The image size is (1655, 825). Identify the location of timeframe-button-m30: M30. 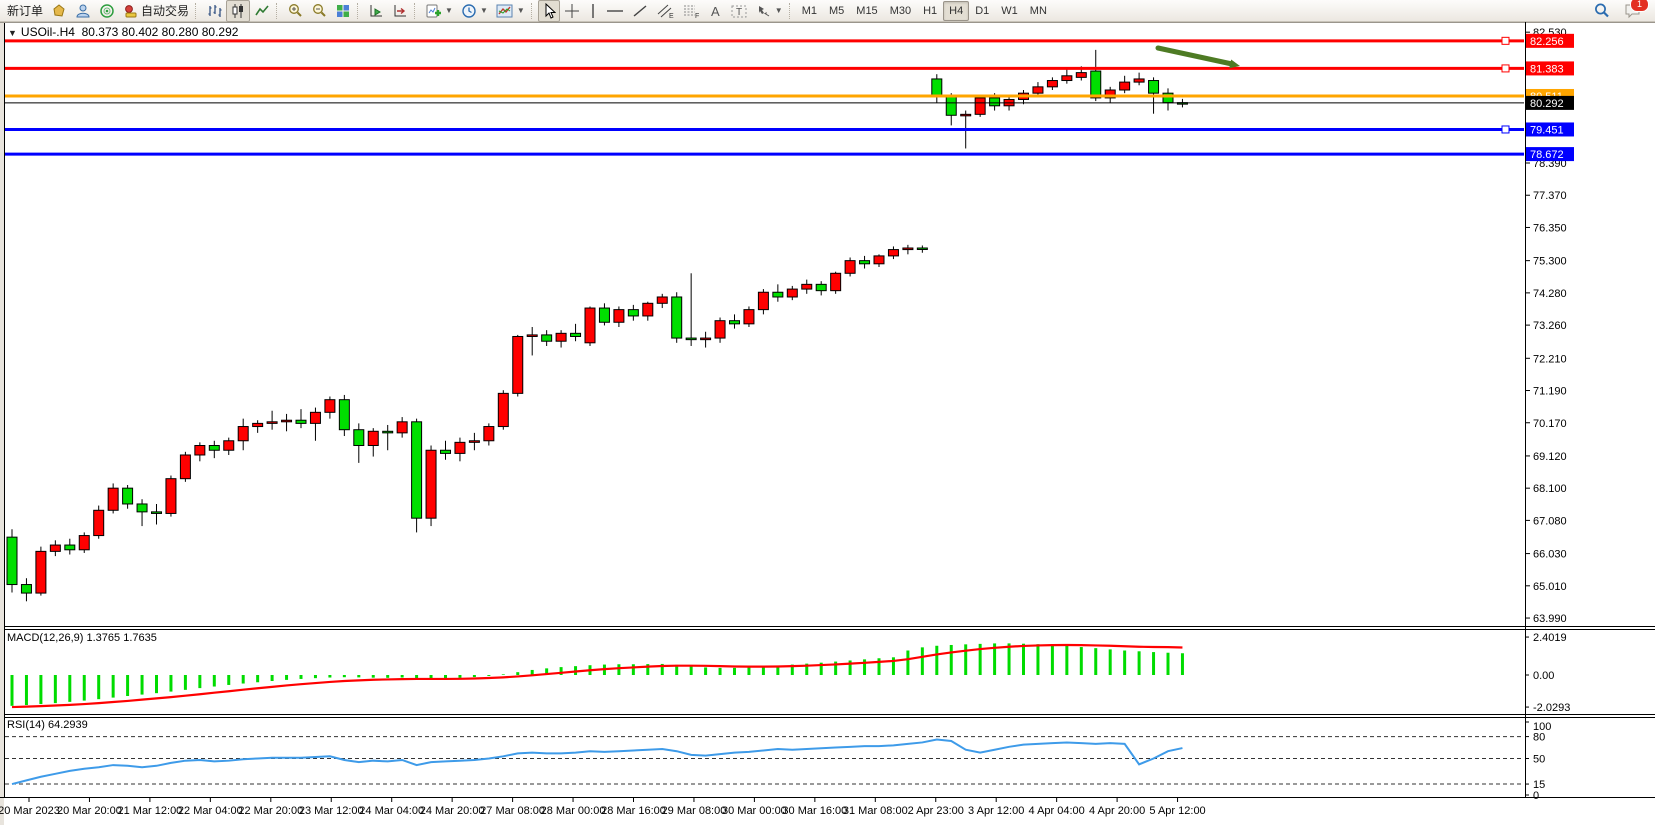
(900, 10).